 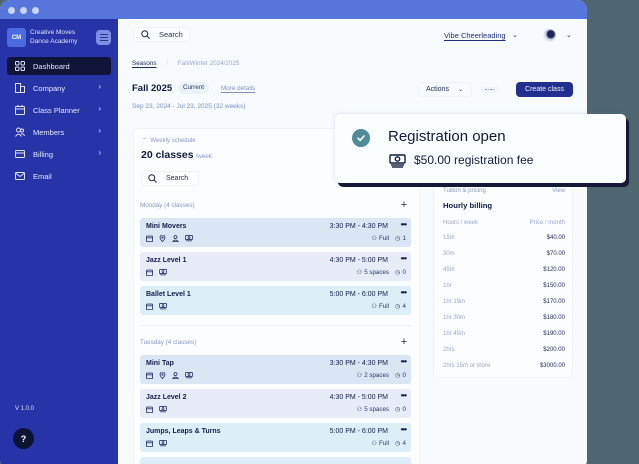 What do you see at coordinates (464, 191) in the screenshot?
I see `pricing-section-label: Tuition & pricing` at bounding box center [464, 191].